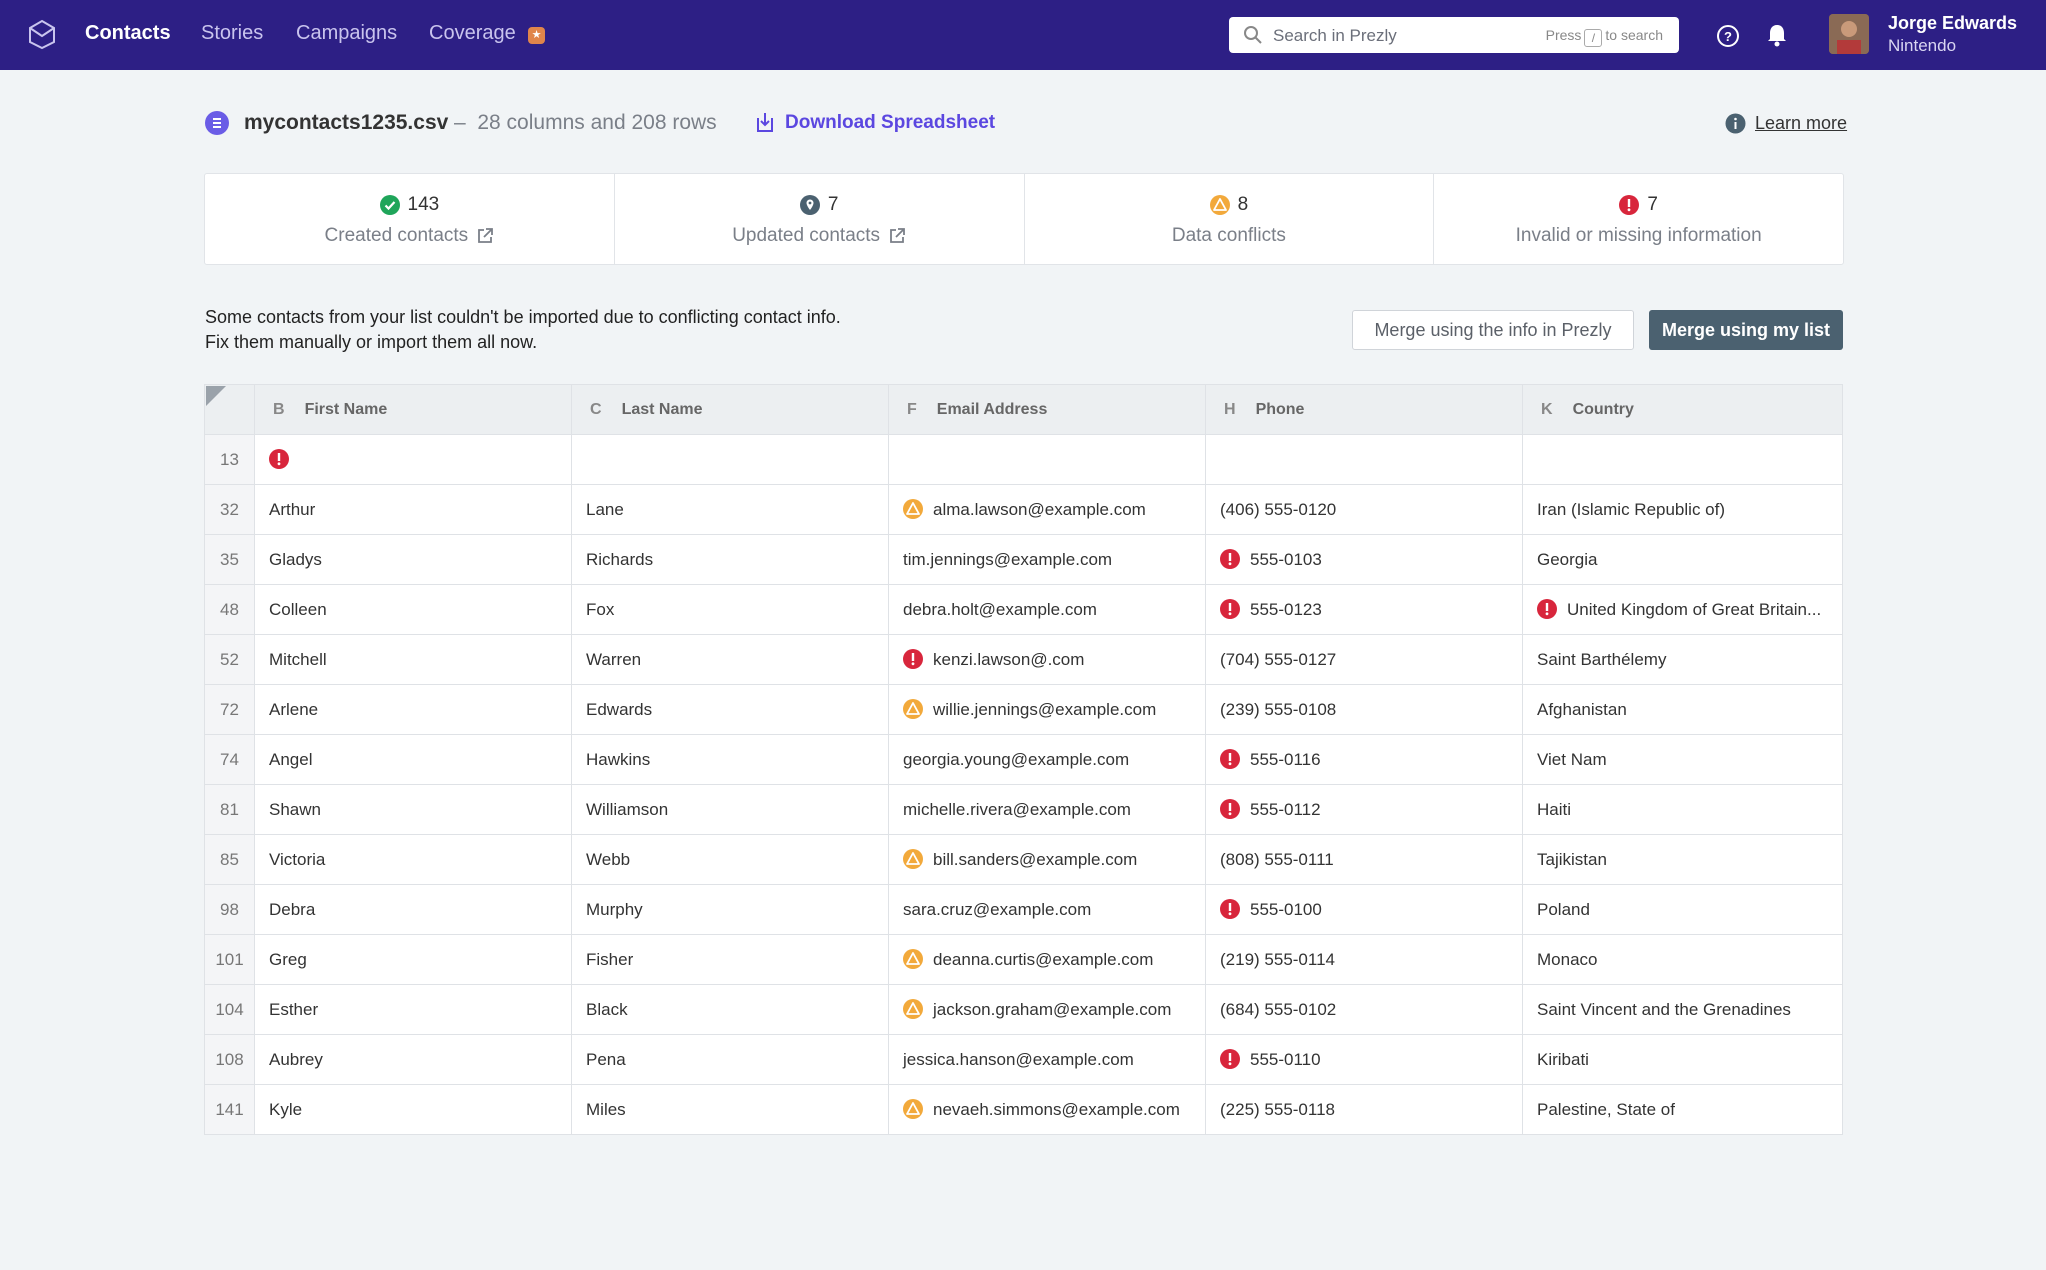 This screenshot has height=1270, width=2046. Describe the element at coordinates (42, 34) in the screenshot. I see `prezly-logo-icon` at that location.